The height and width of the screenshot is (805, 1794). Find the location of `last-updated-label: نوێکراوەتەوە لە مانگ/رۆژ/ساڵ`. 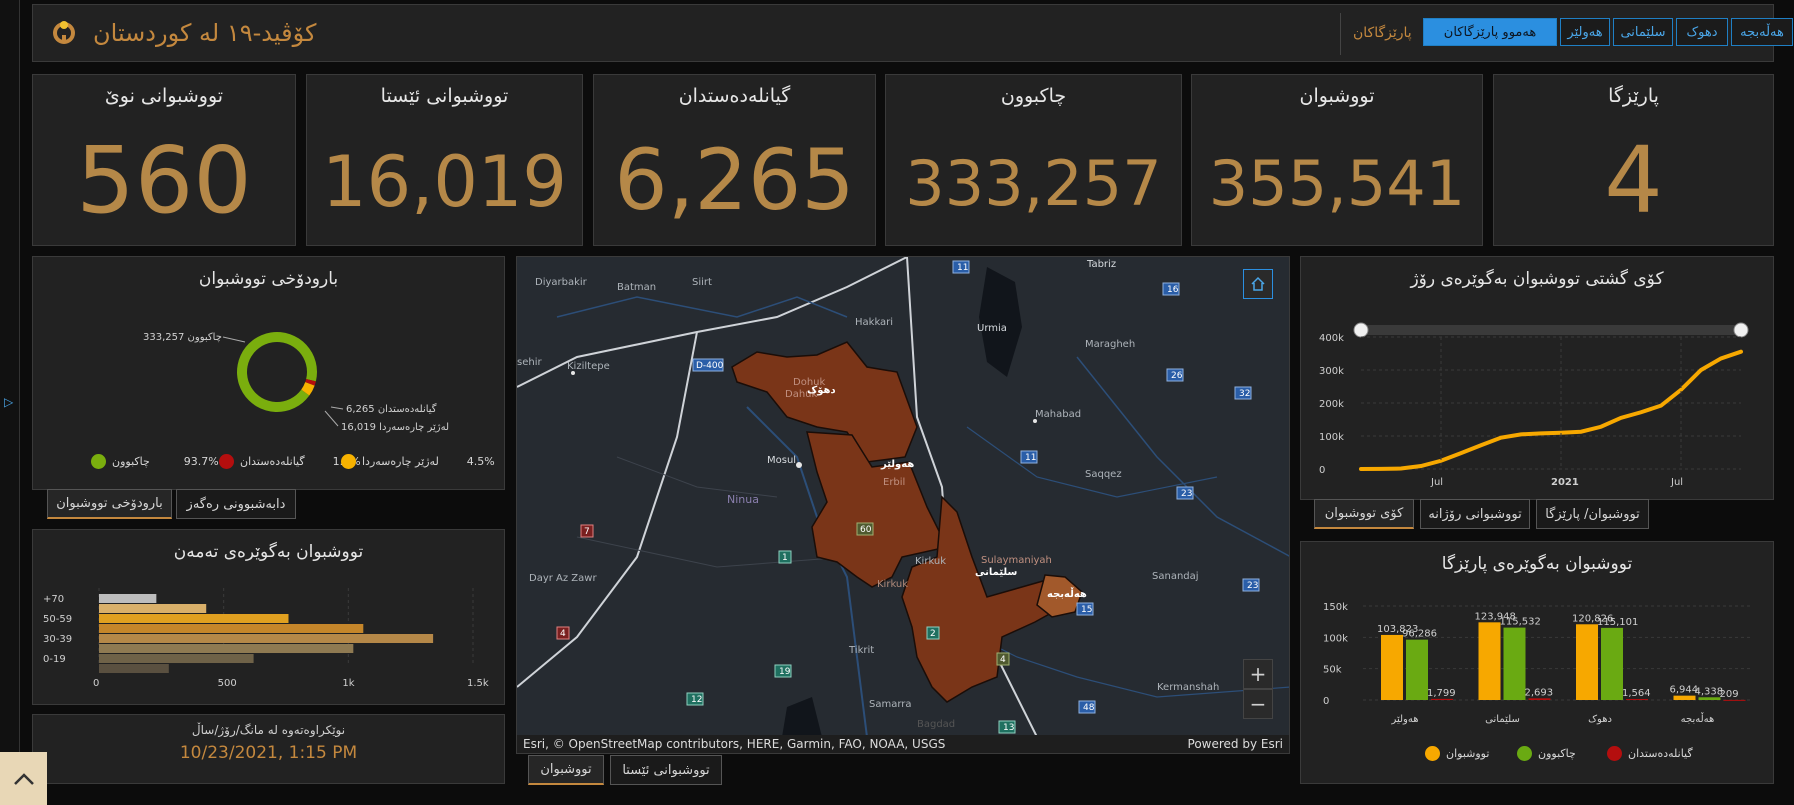

last-updated-label: نوێکراوەتەوە لە مانگ/رۆژ/ساڵ is located at coordinates (268, 730).